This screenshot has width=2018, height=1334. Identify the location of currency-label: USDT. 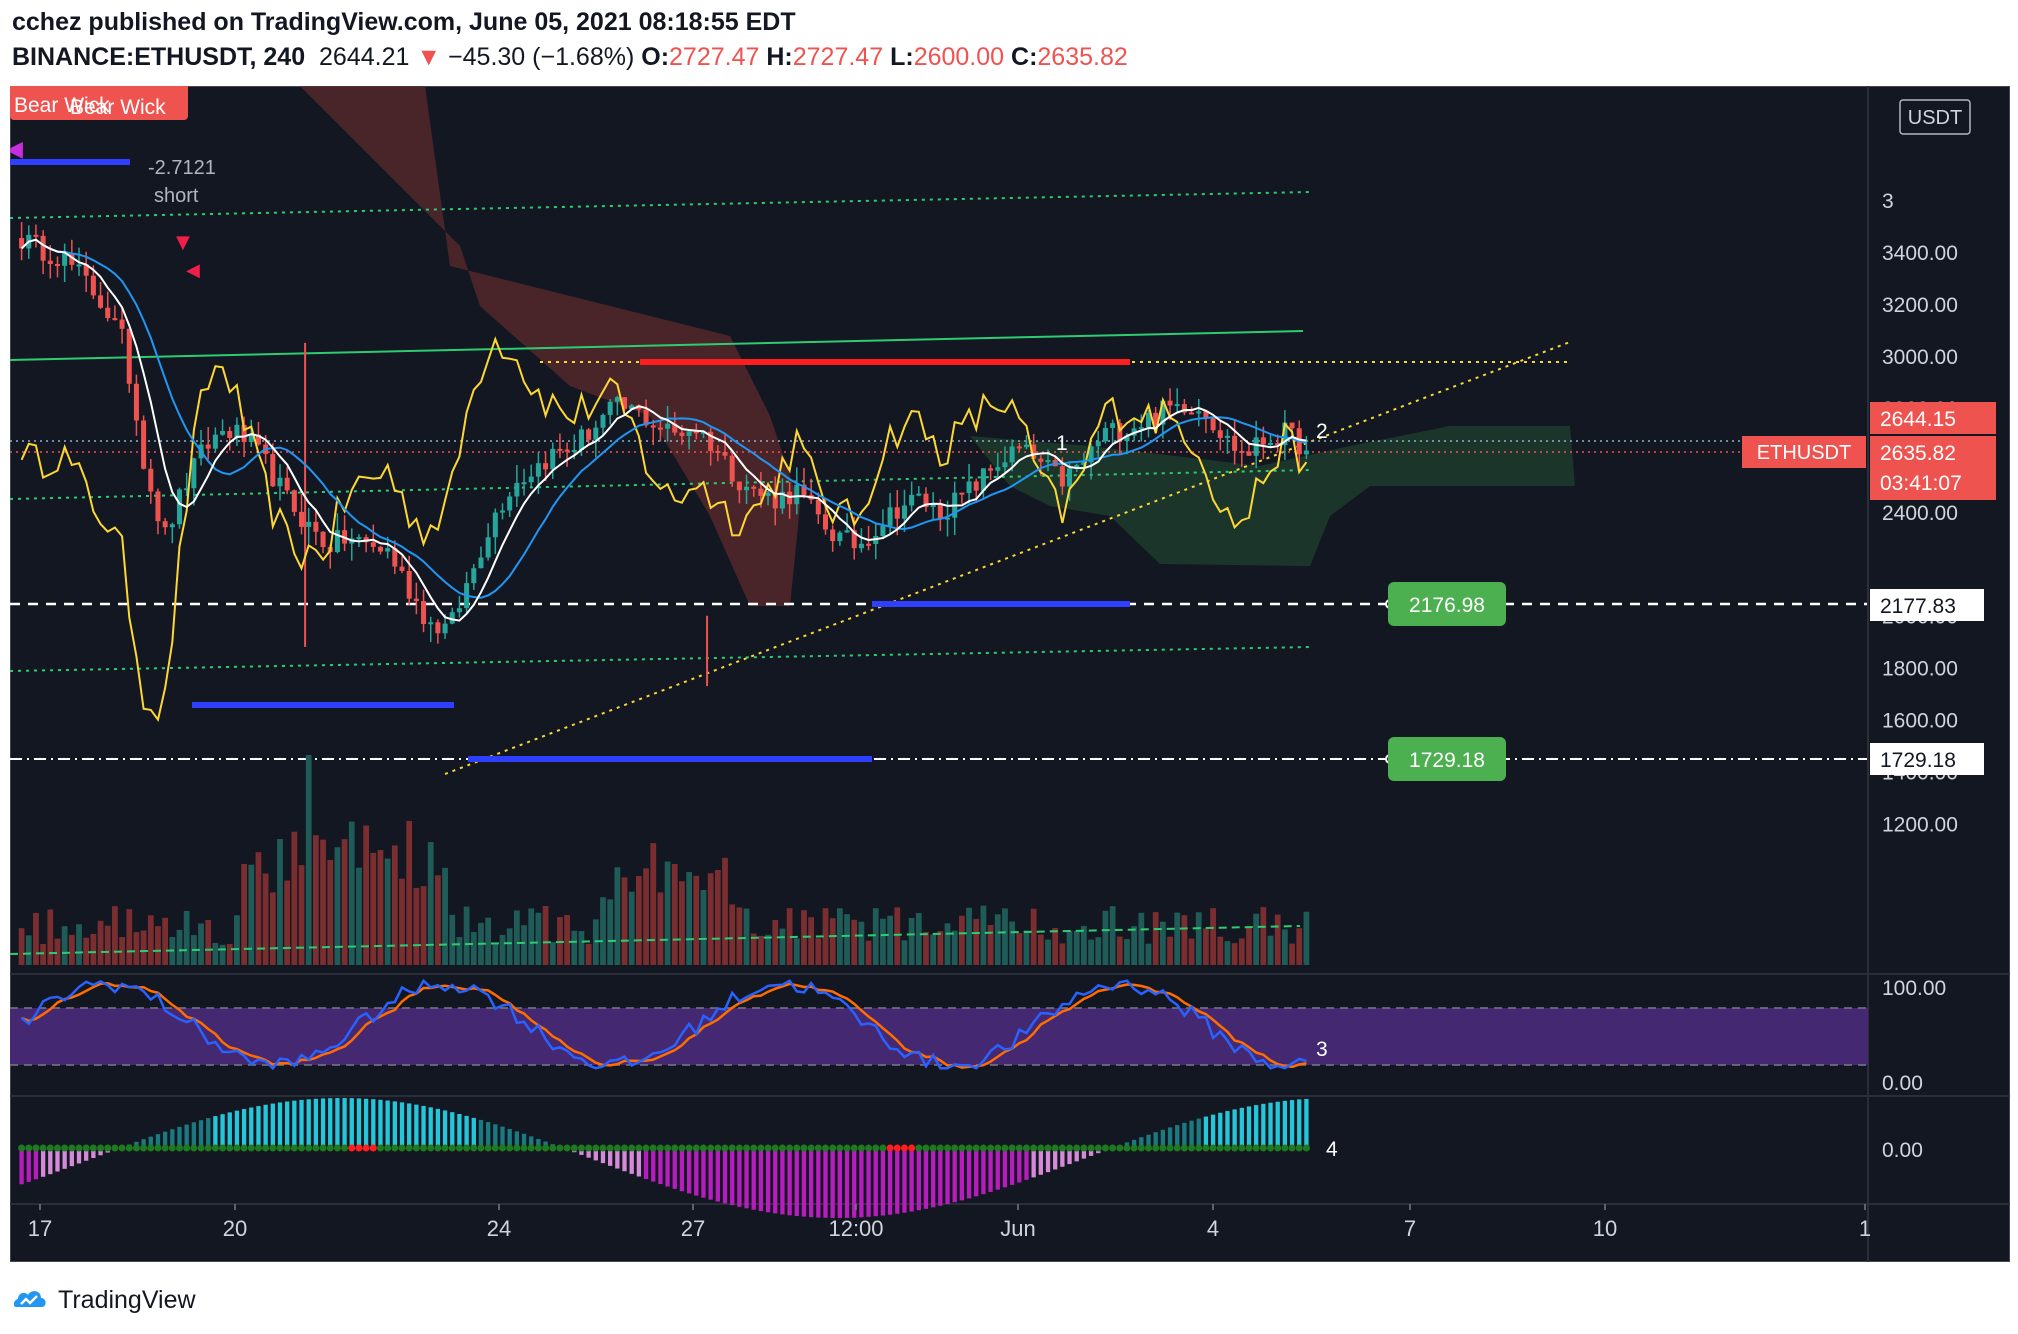
(1935, 117).